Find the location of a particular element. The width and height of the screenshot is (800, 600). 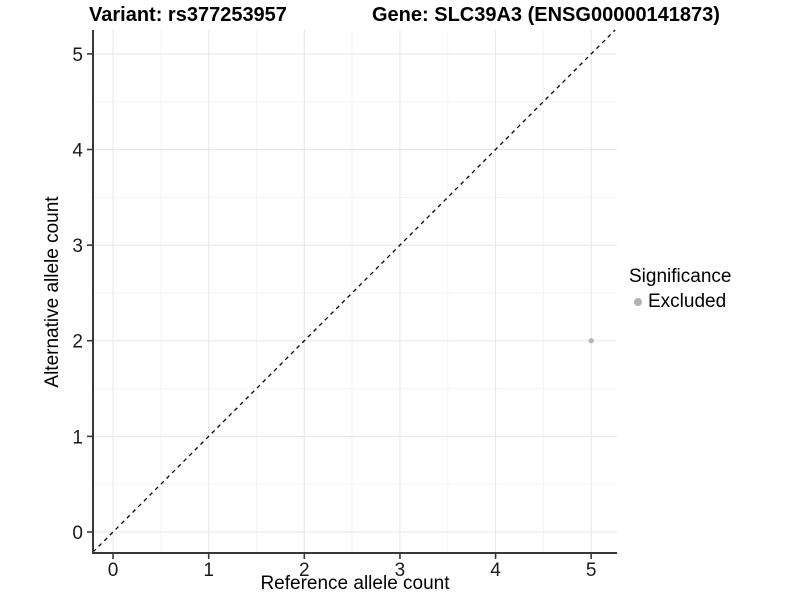

legend: Significance Excluded is located at coordinates (680, 289).